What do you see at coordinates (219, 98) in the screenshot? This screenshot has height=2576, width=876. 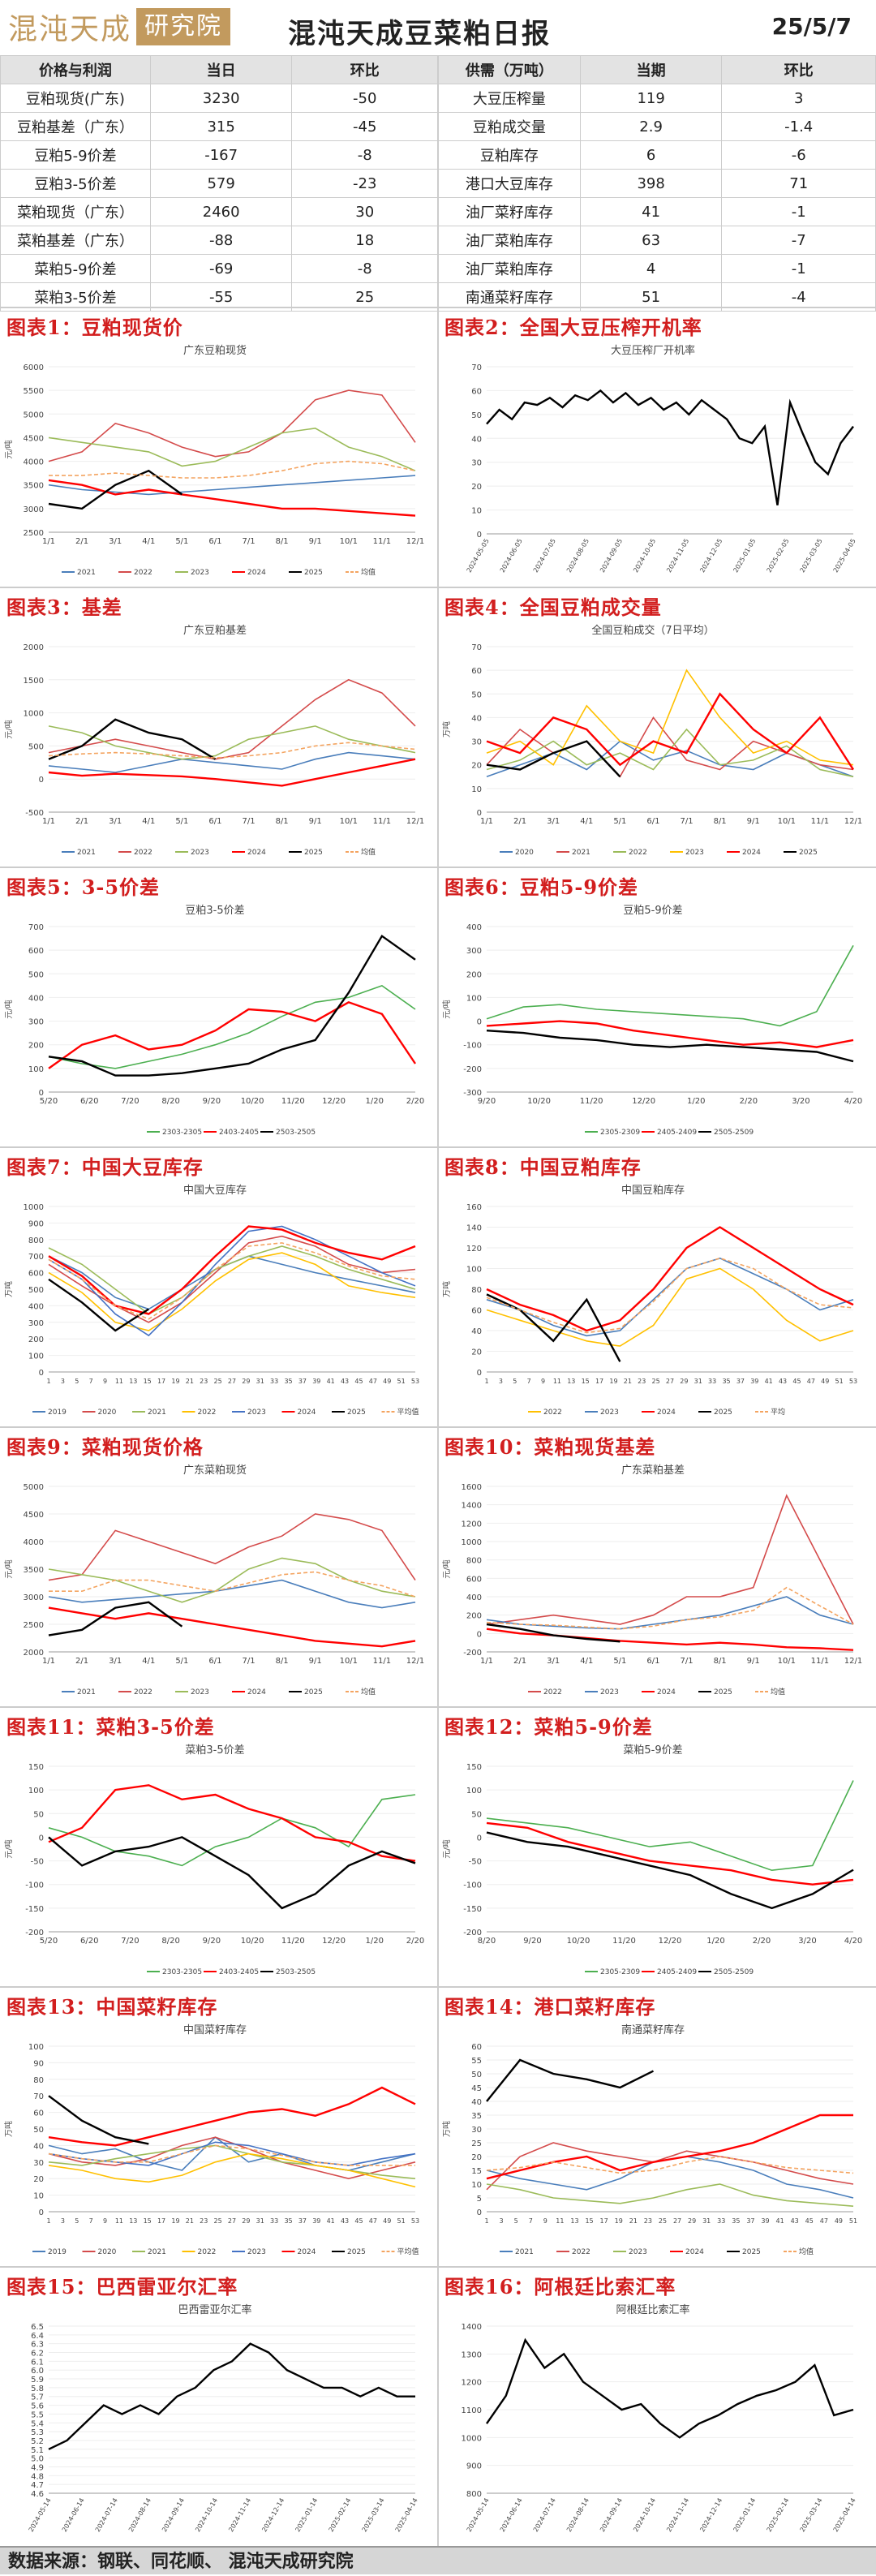 I see `price-table-row: 豆粕现货(广东) 3230 -50` at bounding box center [219, 98].